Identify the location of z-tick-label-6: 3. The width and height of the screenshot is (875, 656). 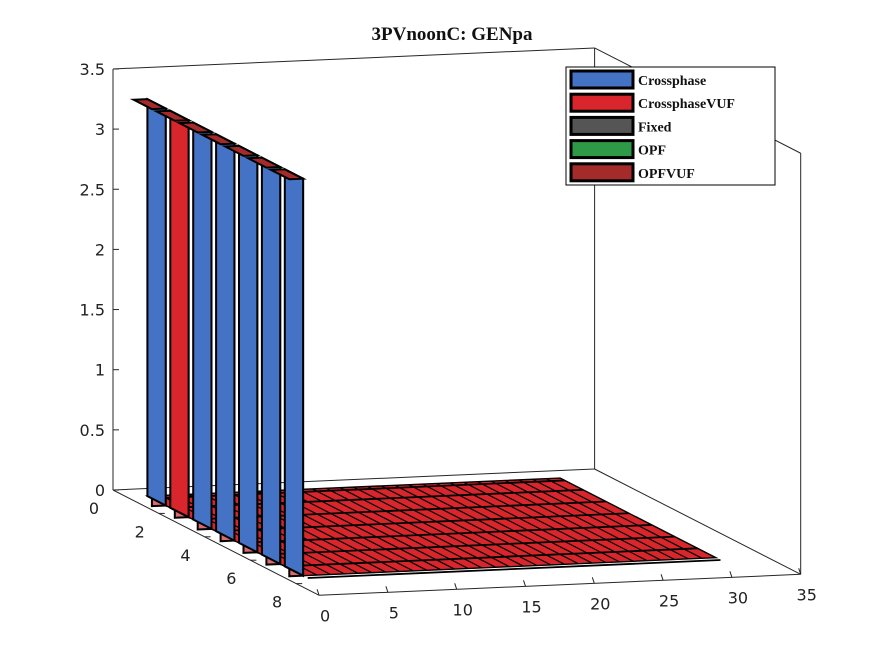
(100, 129).